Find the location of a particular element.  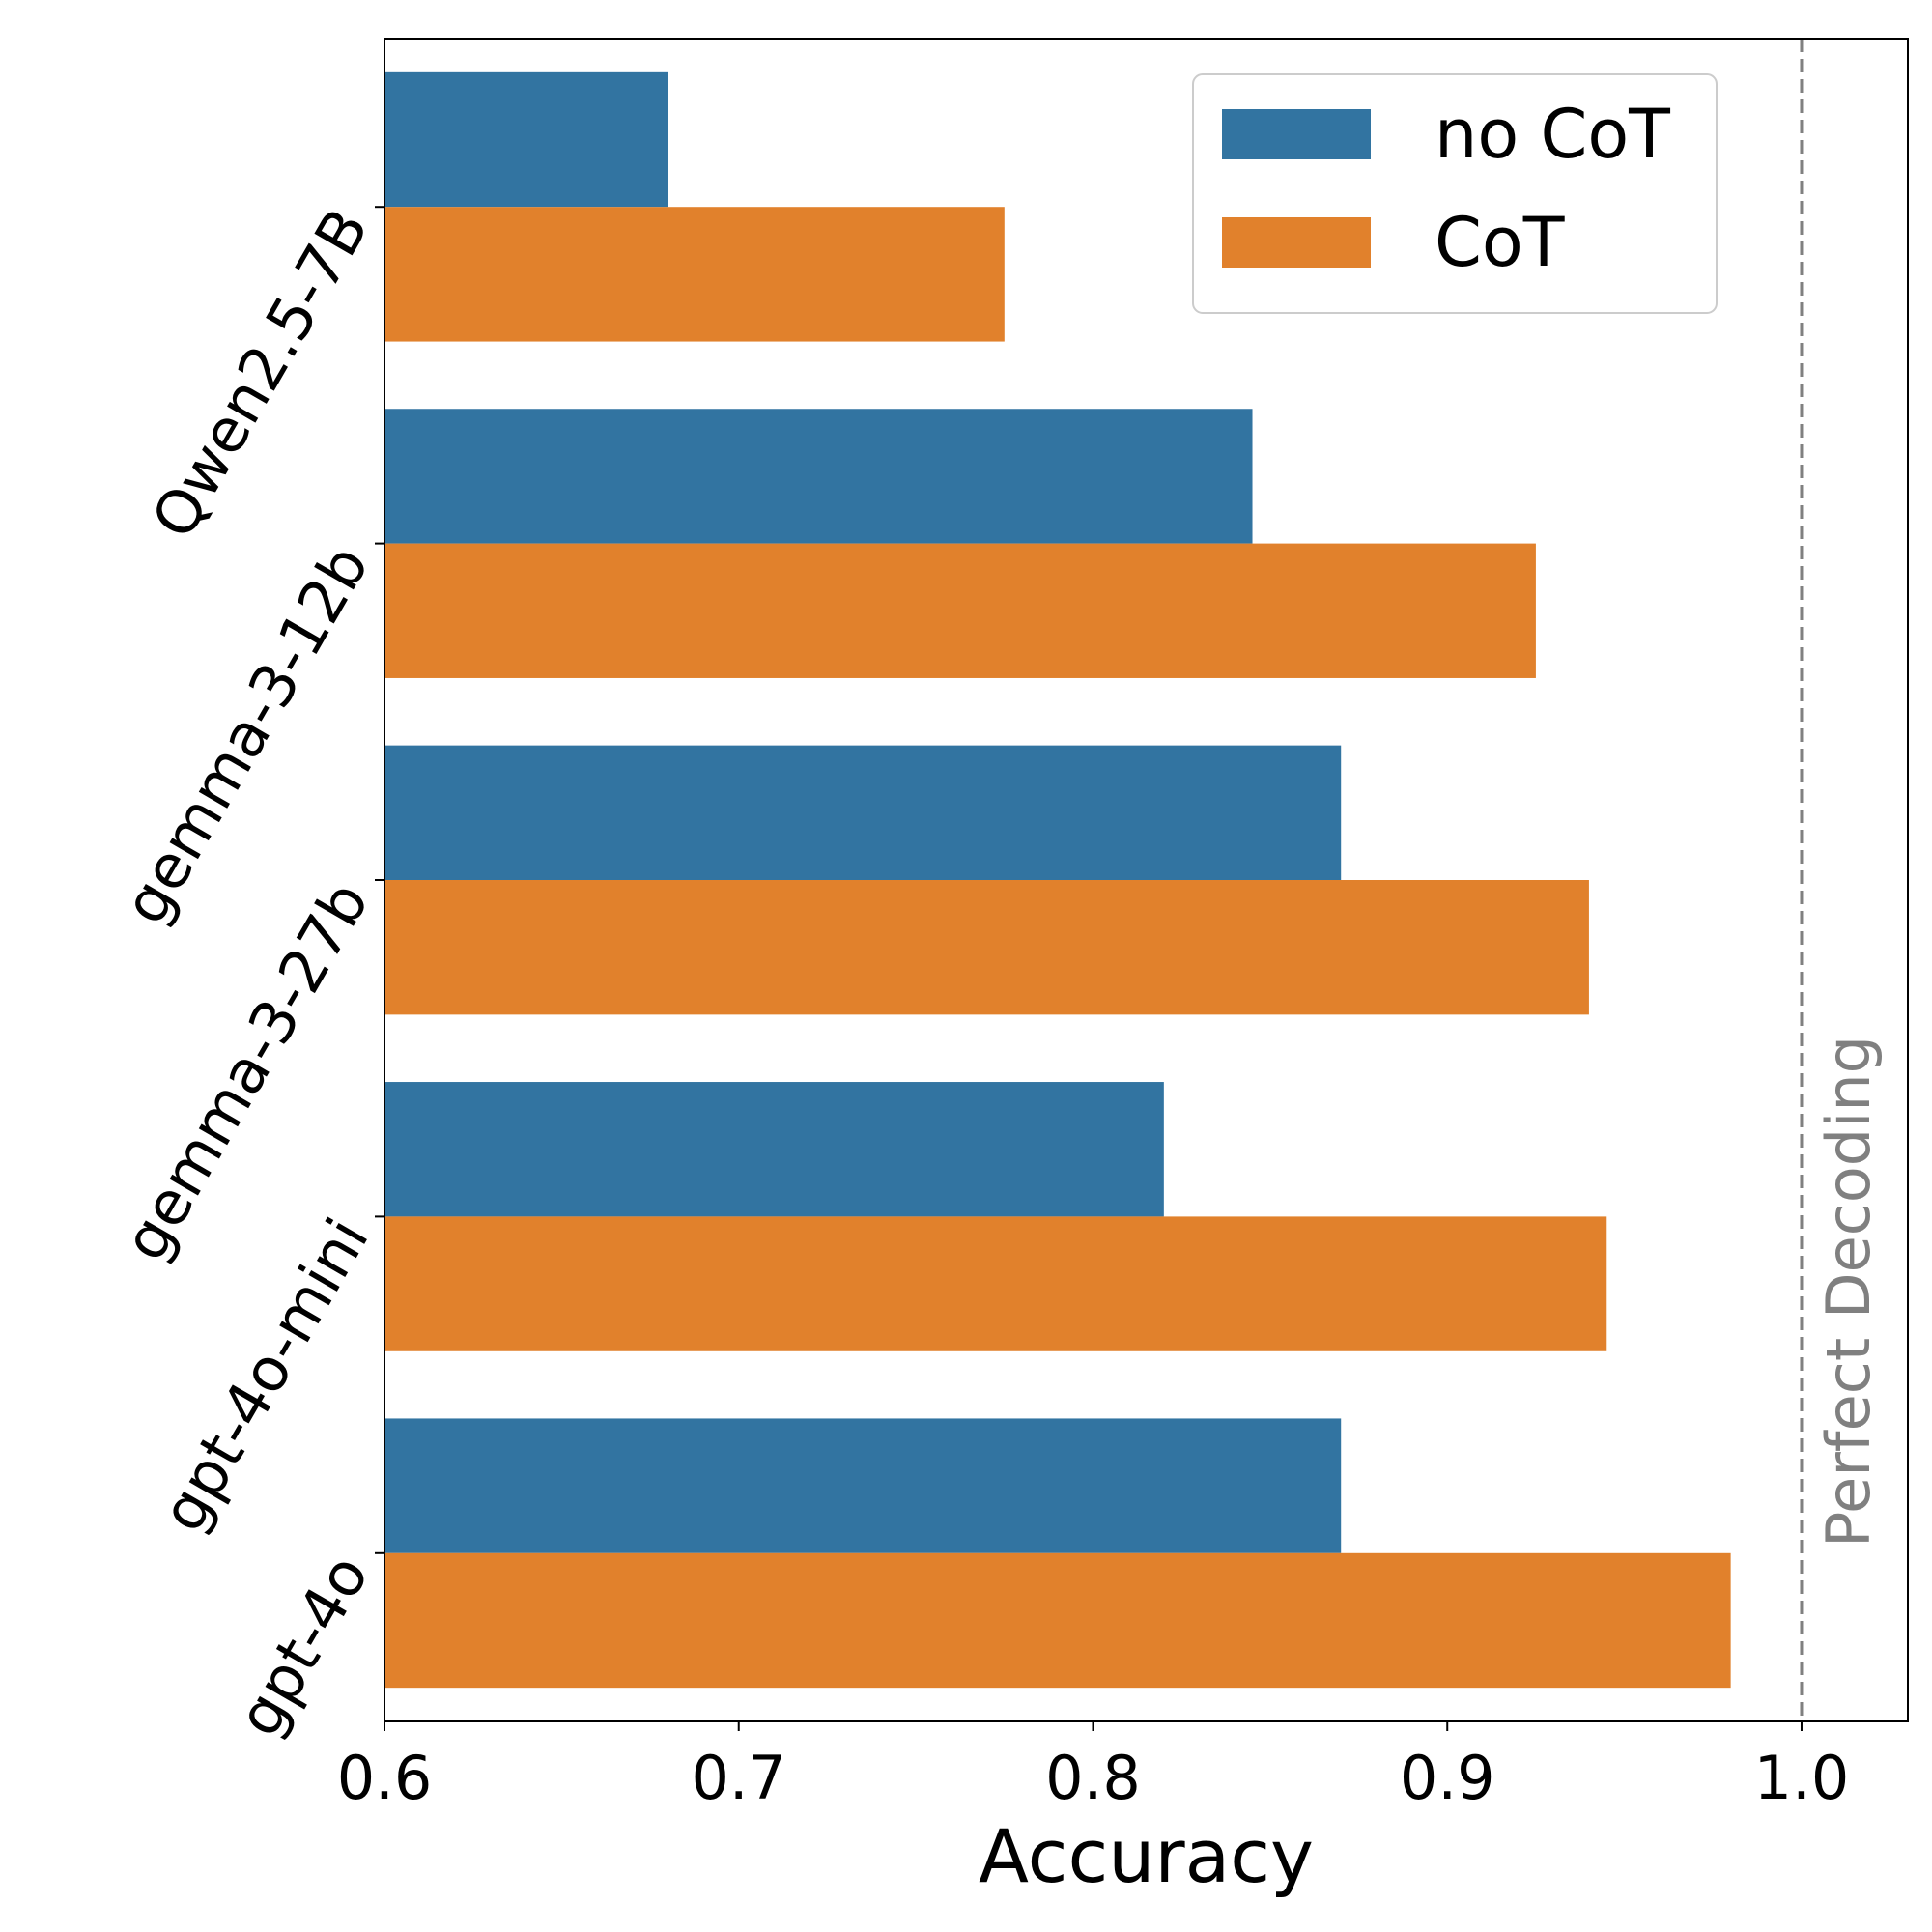

x-tick-label-0-9: 0.9 is located at coordinates (1447, 1778).